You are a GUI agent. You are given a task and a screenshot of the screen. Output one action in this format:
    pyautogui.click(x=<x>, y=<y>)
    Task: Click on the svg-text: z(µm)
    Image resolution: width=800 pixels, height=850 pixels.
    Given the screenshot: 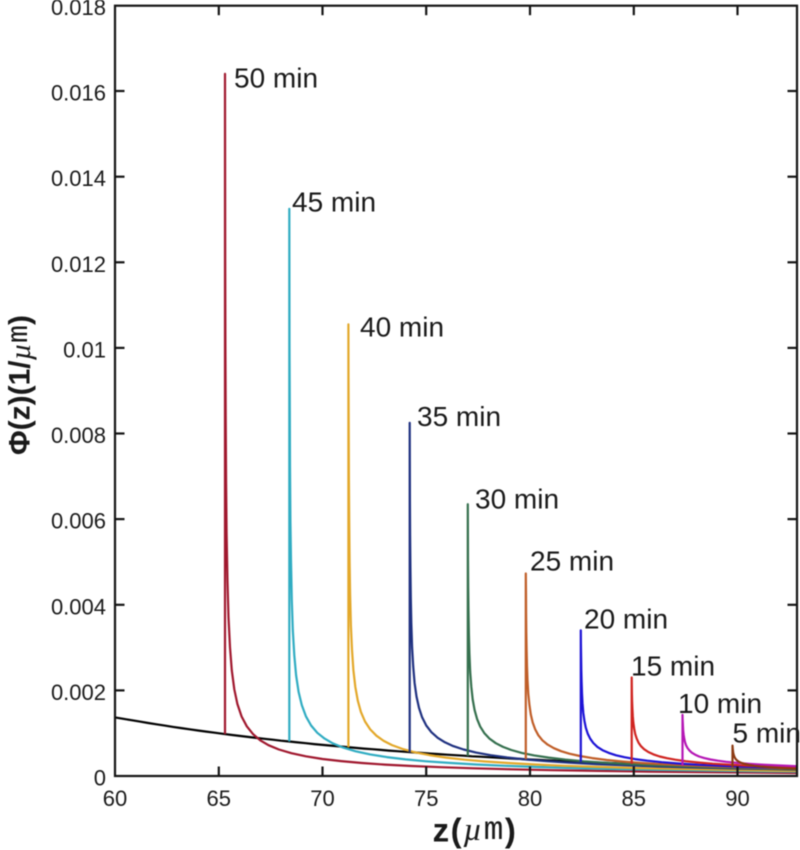 What is the action you would take?
    pyautogui.click(x=475, y=830)
    